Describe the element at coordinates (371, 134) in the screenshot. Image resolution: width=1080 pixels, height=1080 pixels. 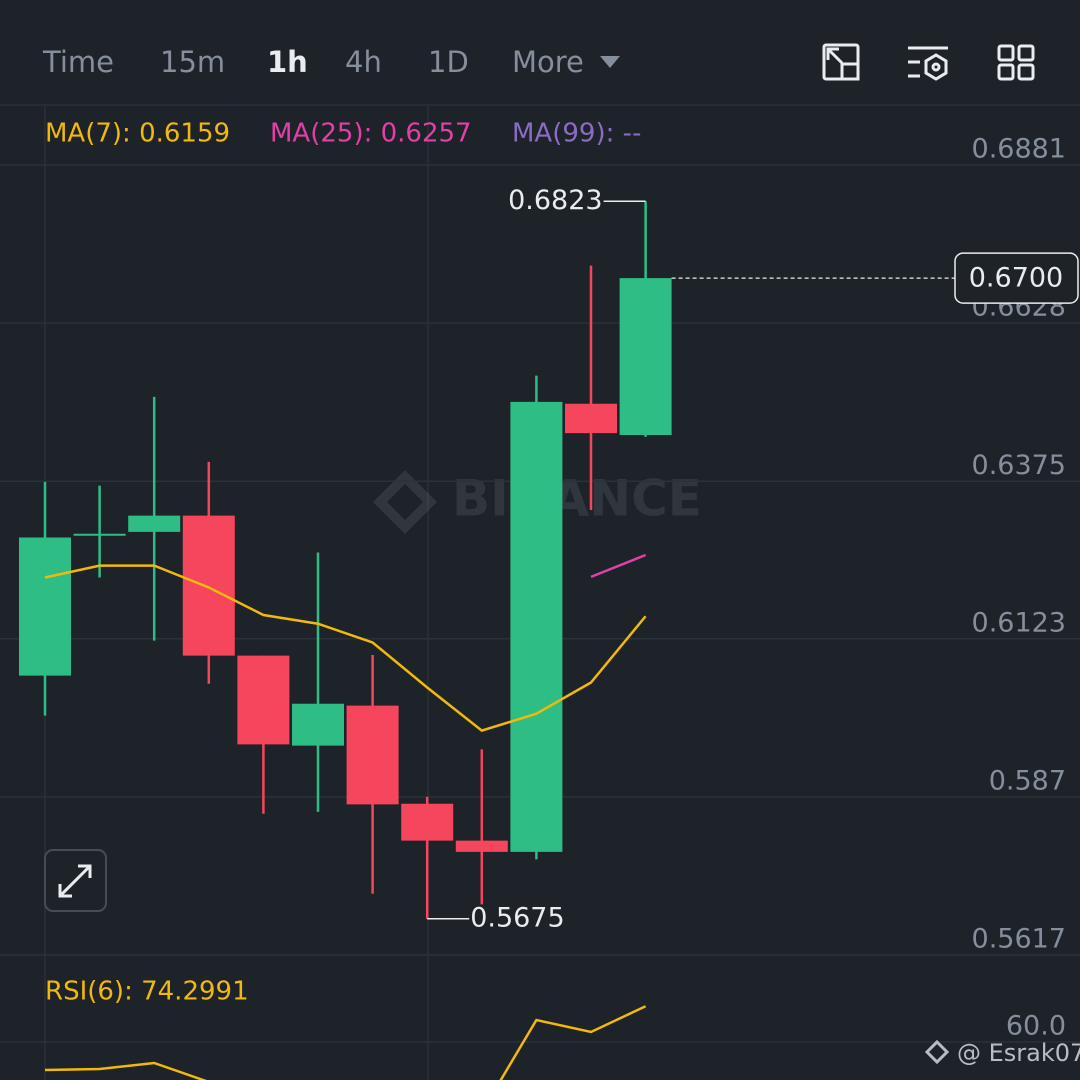
I see `legend-entry: MA(25): 0.6257` at that location.